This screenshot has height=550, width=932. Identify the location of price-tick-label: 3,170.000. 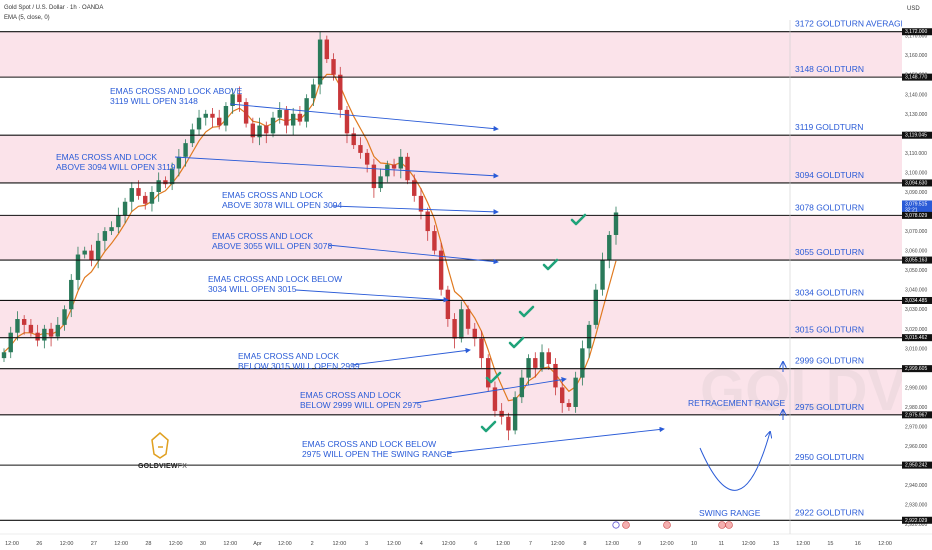
(916, 37).